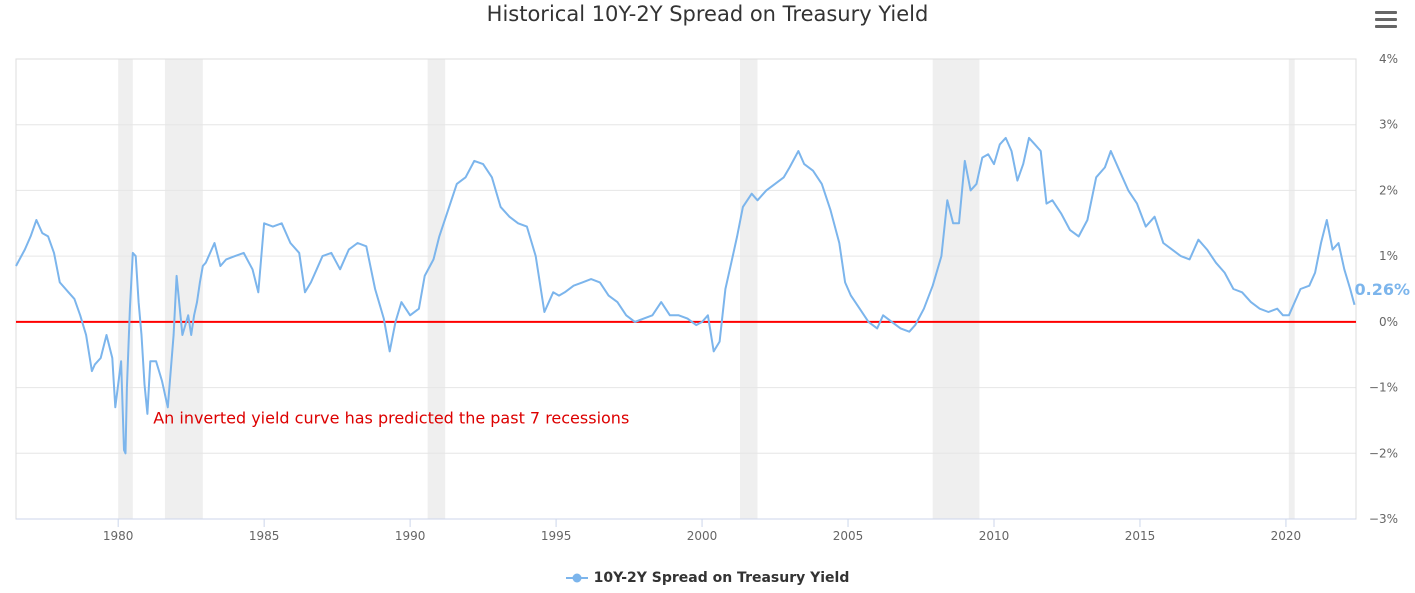 This screenshot has width=1415, height=593. I want to click on x-tick-label: 2015, so click(1140, 536).